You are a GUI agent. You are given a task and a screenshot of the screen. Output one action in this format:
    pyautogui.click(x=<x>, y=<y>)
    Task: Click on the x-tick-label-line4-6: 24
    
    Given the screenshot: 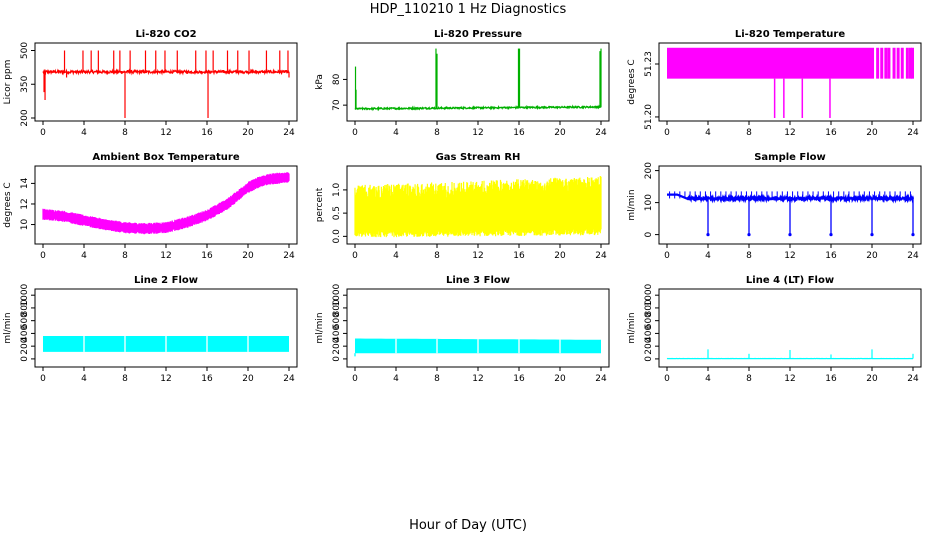 What is the action you would take?
    pyautogui.click(x=913, y=379)
    